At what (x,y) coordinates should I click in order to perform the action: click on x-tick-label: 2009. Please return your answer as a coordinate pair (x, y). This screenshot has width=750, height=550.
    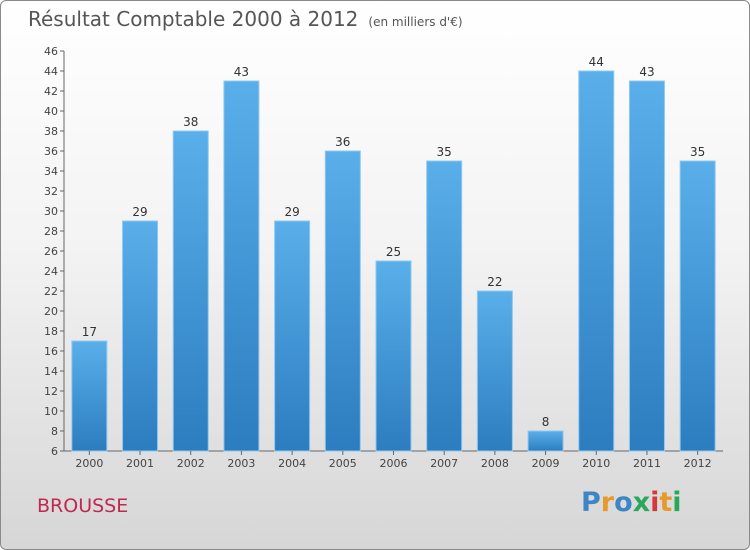
    Looking at the image, I should click on (546, 463).